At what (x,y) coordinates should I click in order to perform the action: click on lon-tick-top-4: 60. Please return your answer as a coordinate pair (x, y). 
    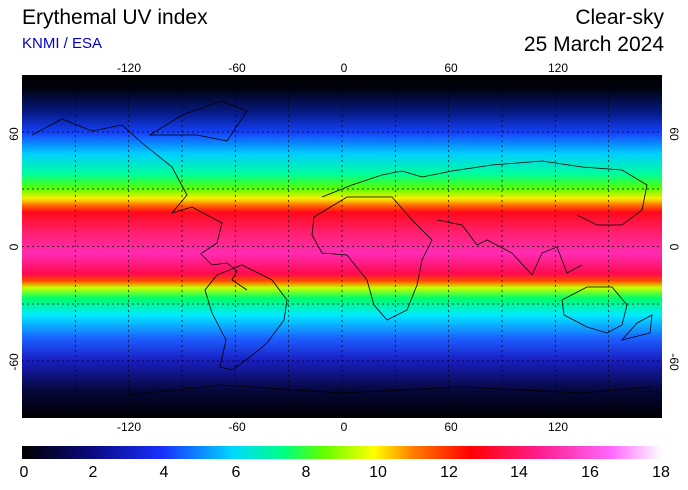
    Looking at the image, I should click on (451, 68).